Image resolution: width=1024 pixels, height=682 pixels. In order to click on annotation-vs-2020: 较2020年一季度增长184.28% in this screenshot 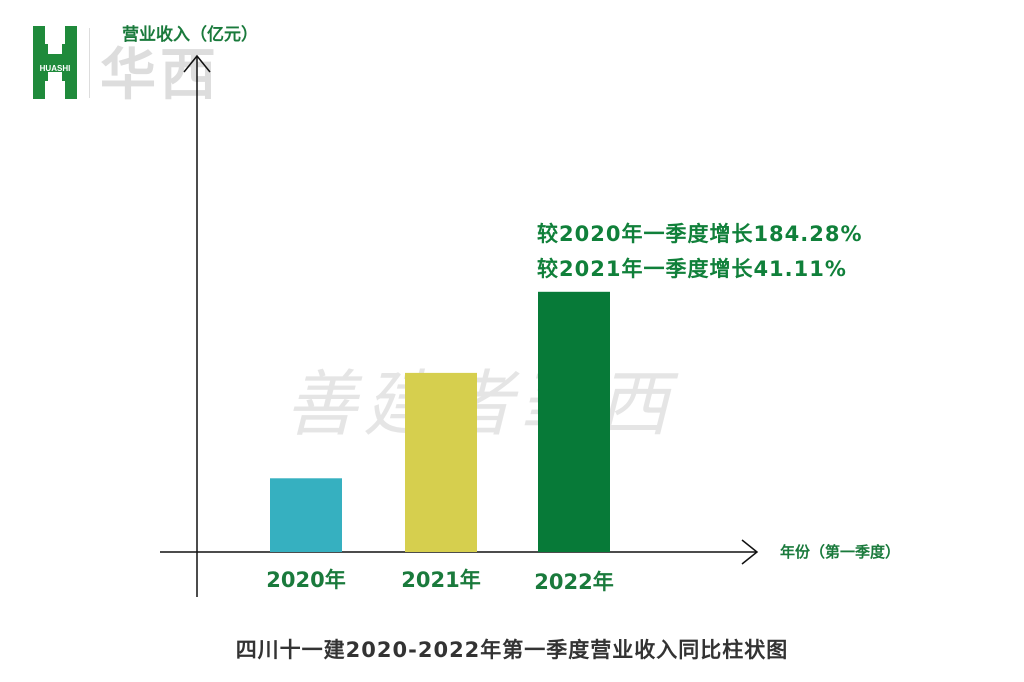, I will do `click(700, 234)`.